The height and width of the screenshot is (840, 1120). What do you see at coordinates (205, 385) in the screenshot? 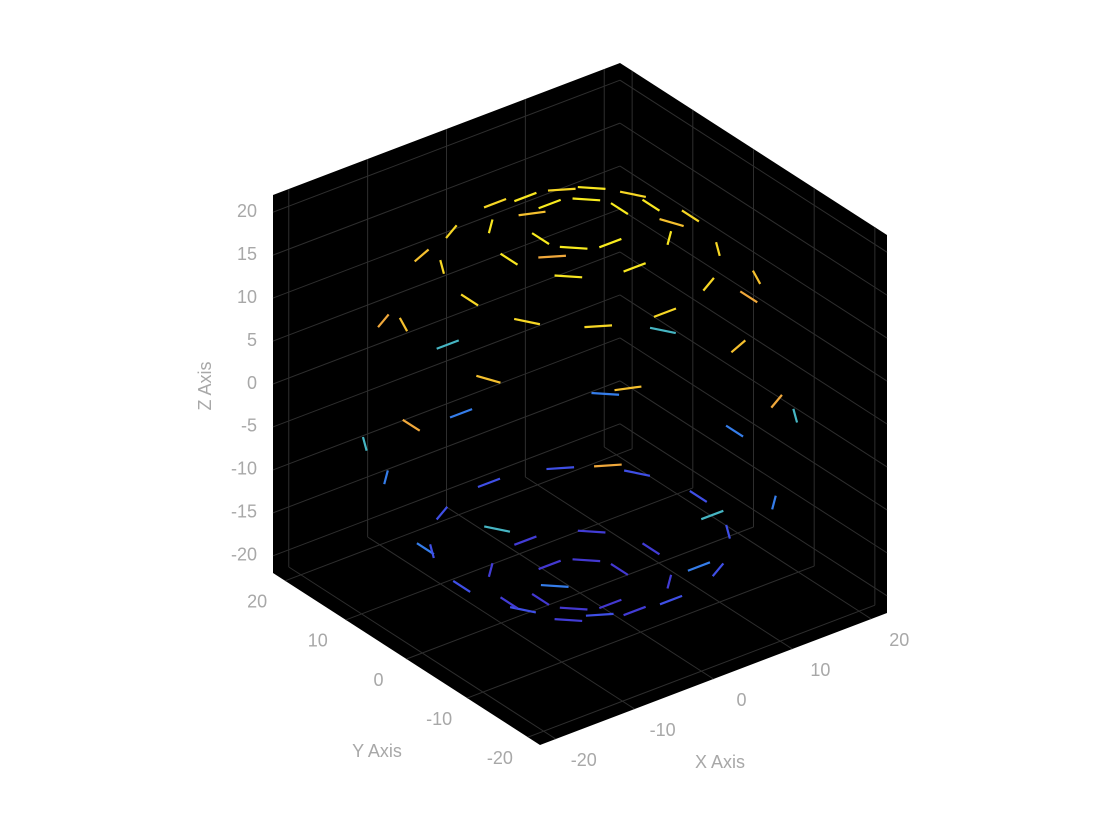
I see `z-axis-label: Z Axis` at bounding box center [205, 385].